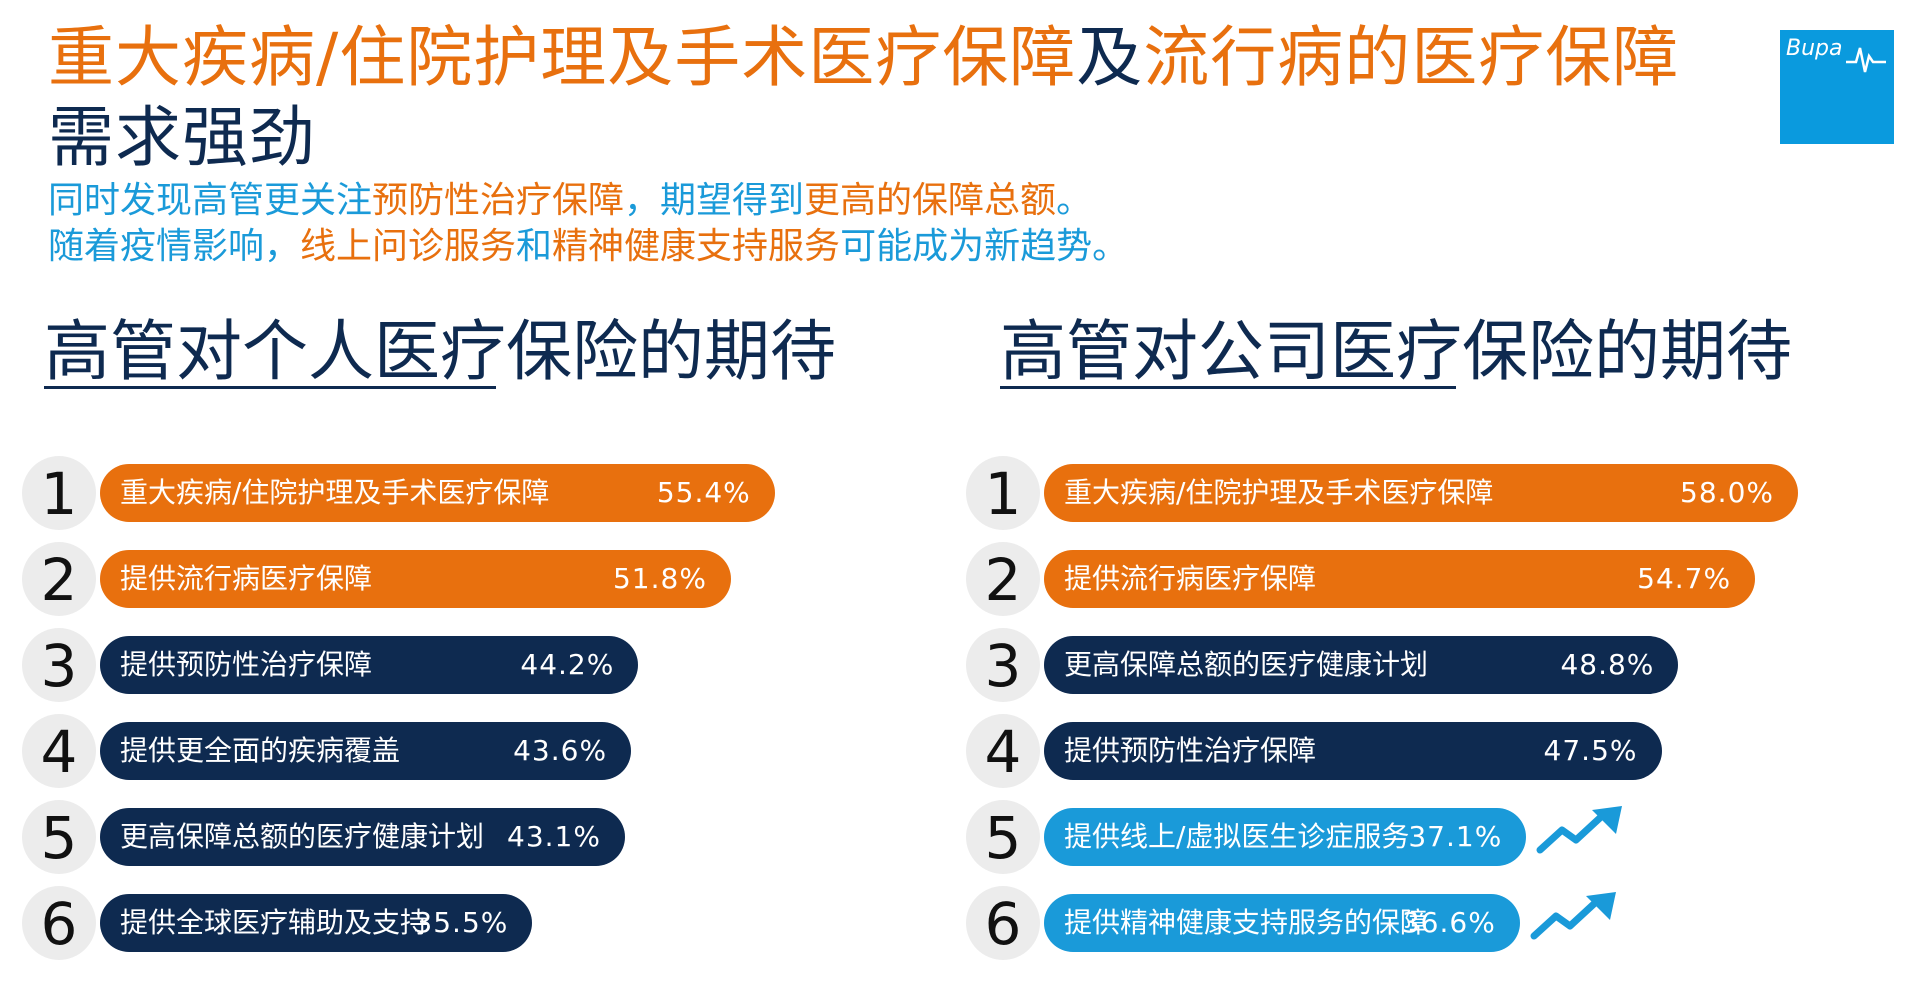 The width and height of the screenshot is (1907, 995). What do you see at coordinates (984, 246) in the screenshot?
I see `subtitle-text: 可能成为新趋势。` at bounding box center [984, 246].